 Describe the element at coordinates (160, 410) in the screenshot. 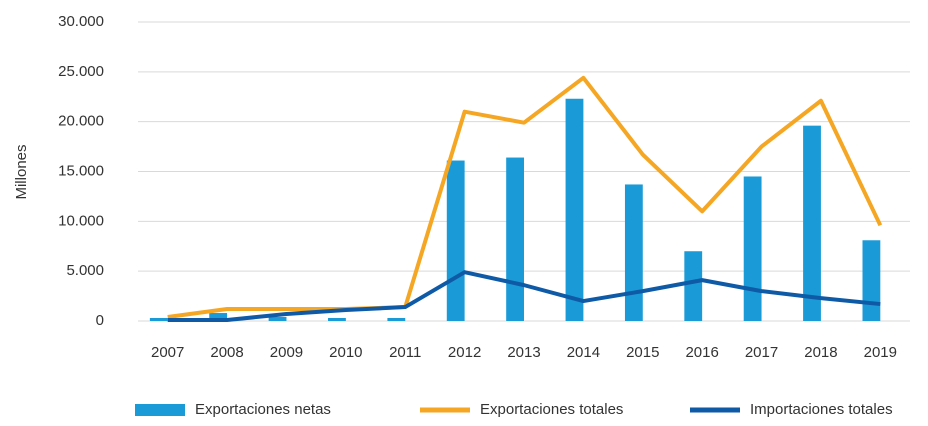

I see `legend-swatch` at that location.